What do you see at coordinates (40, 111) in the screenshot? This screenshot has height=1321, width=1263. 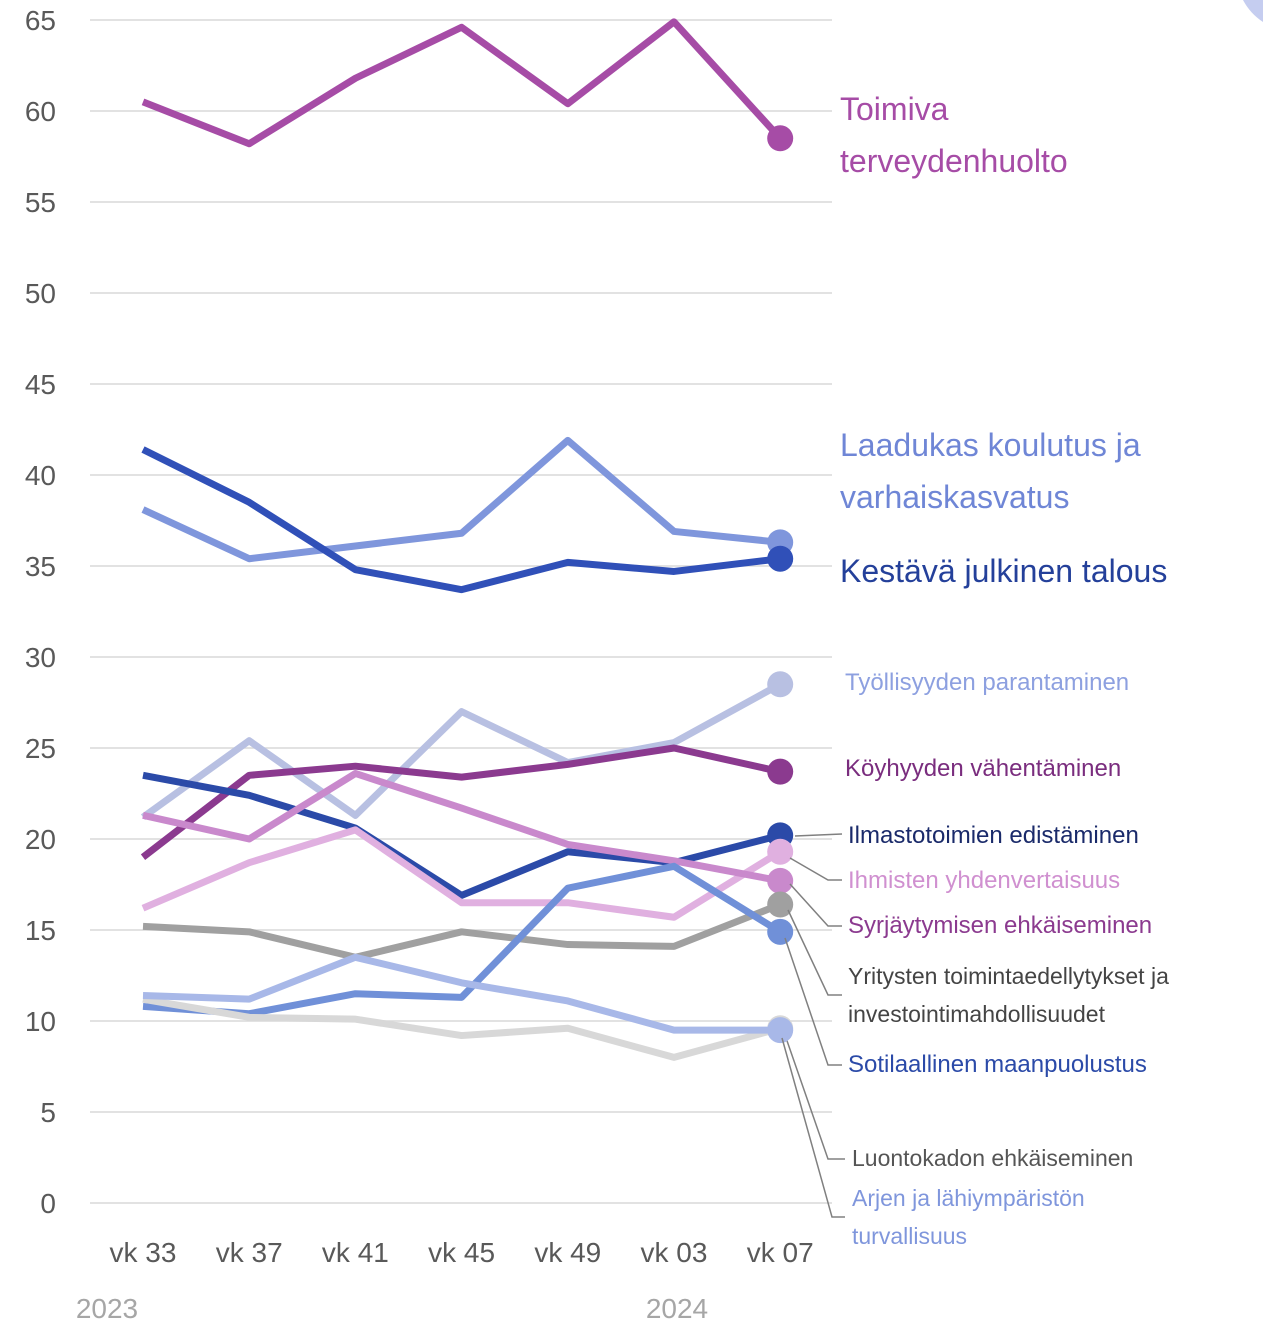 I see `y-tick-label: 60` at bounding box center [40, 111].